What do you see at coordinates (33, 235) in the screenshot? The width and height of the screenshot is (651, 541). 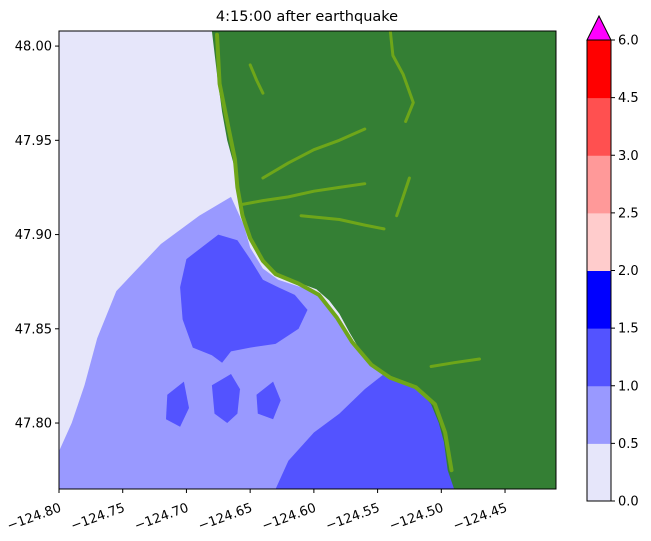 I see `y-tick-label: 47.90` at bounding box center [33, 235].